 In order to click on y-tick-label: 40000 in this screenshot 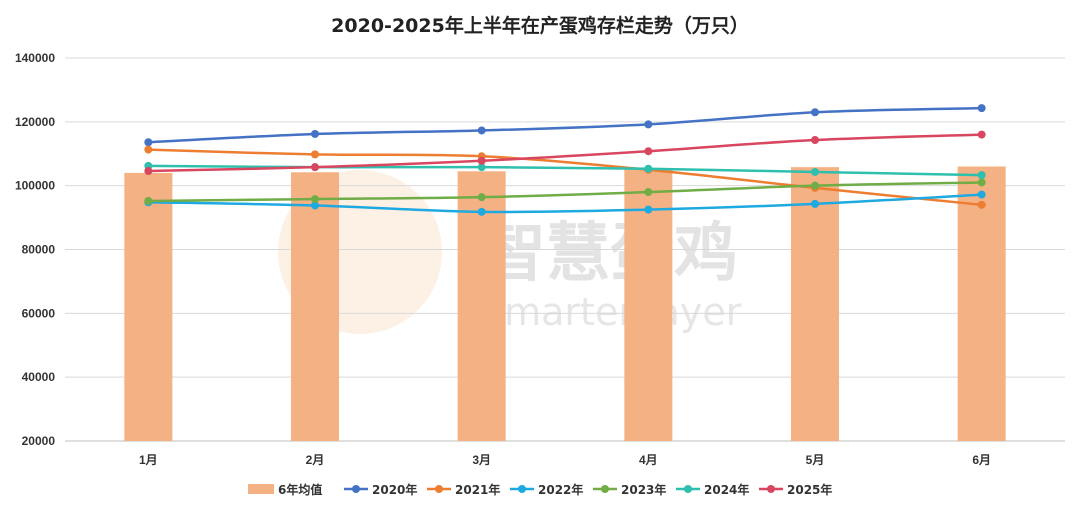, I will do `click(39, 377)`.